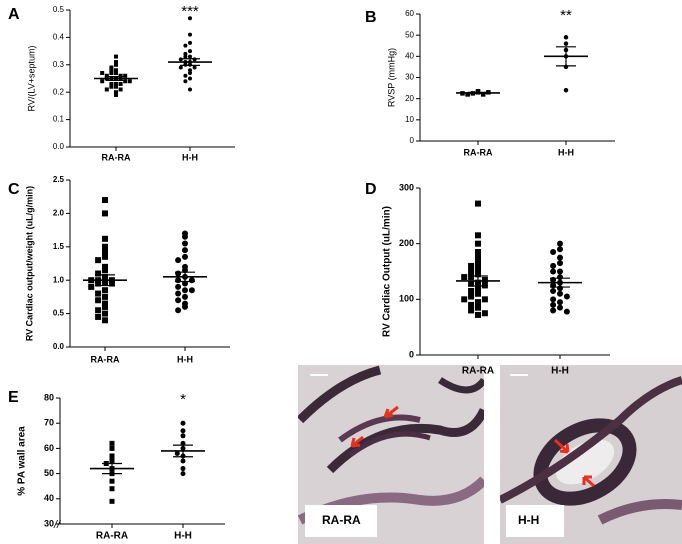 This screenshot has height=544, width=682. What do you see at coordinates (190, 11) in the screenshot?
I see `significance: ***` at bounding box center [190, 11].